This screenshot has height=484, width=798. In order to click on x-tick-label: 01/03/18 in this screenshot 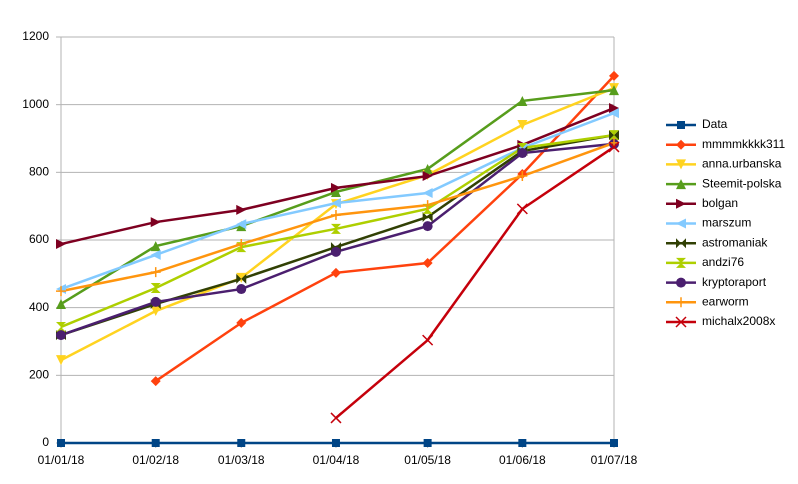, I will do `click(241, 460)`.